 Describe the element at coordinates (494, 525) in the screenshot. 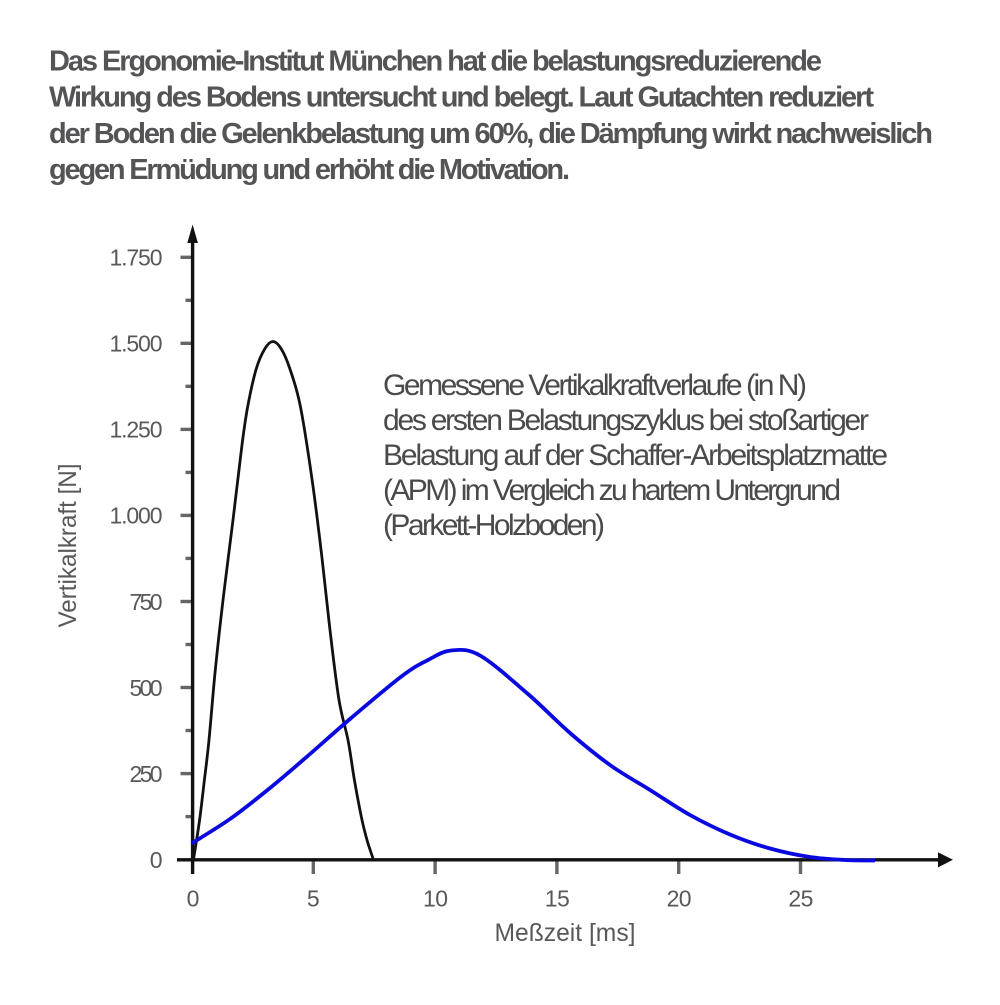

I see `svg-text: (Parkett-Holzboden)` at that location.